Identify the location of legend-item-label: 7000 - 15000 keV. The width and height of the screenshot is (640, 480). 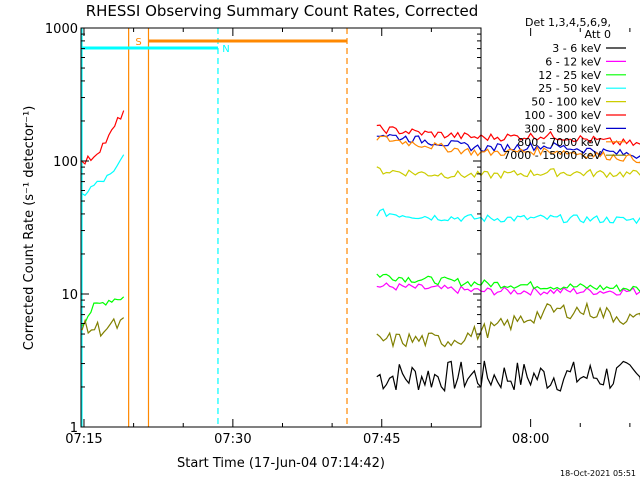
(552, 155).